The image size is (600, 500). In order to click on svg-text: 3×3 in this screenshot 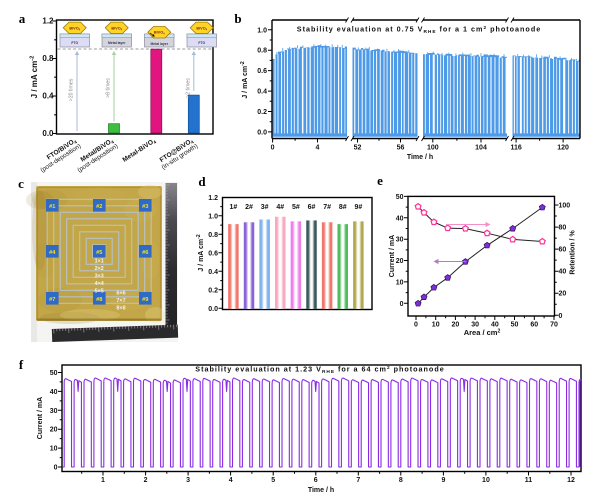, I will do `click(99, 277)`.